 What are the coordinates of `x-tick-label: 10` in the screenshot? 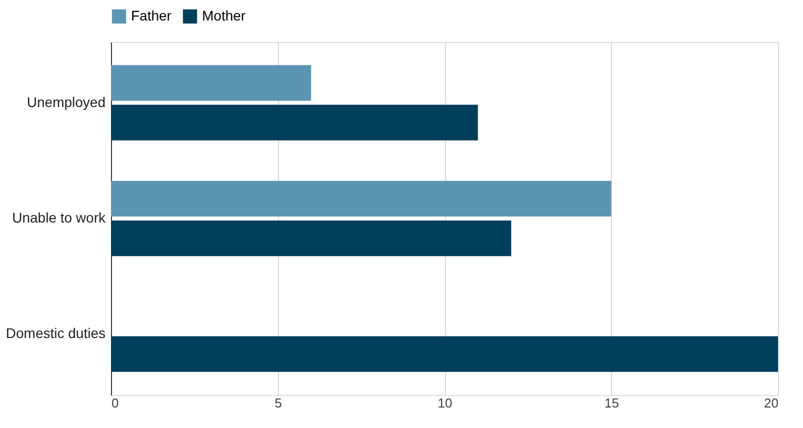 It's located at (445, 403).